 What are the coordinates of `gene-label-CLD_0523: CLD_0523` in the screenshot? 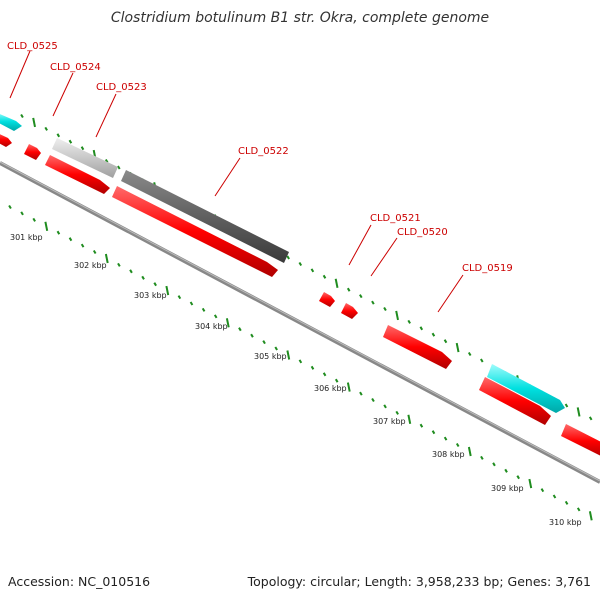 It's located at (121, 87).